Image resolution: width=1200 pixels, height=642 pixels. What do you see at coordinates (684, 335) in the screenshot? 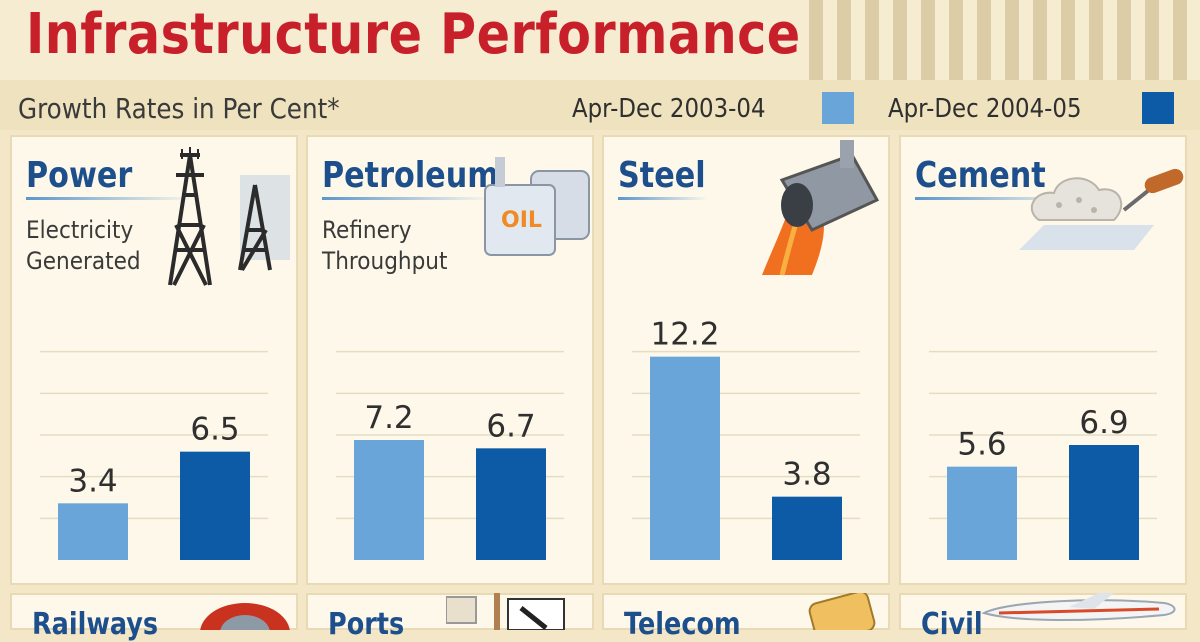
I see `data-label: 12.2` at bounding box center [684, 335].